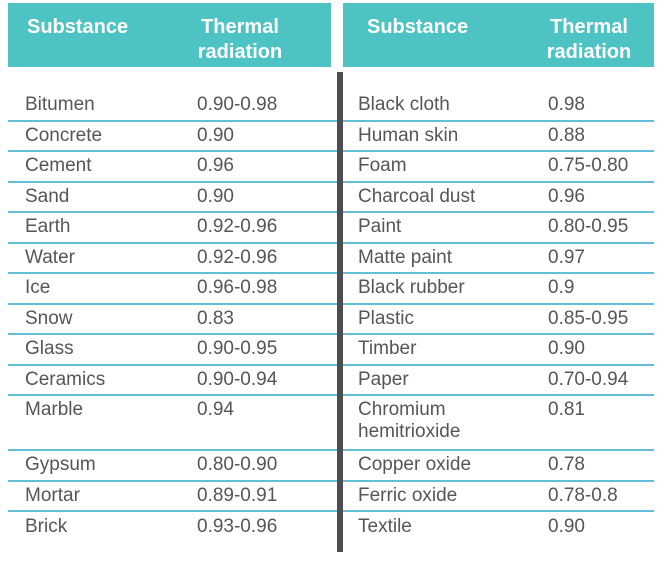 This screenshot has height=562, width=670. I want to click on substance-cell: Black rubber, so click(411, 288).